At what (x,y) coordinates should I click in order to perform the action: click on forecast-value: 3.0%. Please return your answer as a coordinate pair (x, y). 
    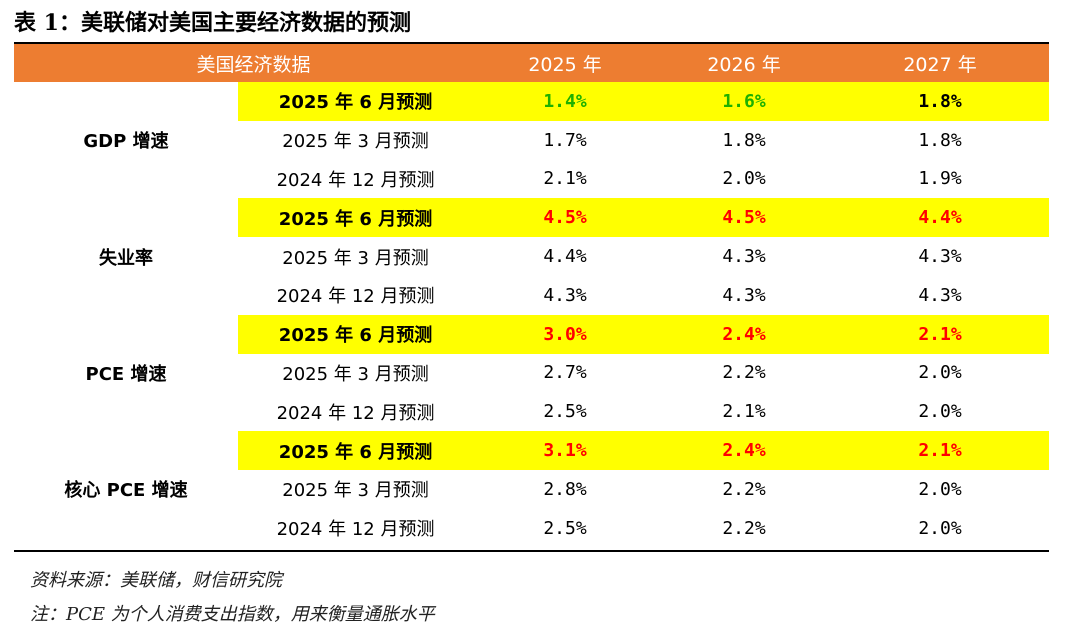
    Looking at the image, I should click on (565, 334).